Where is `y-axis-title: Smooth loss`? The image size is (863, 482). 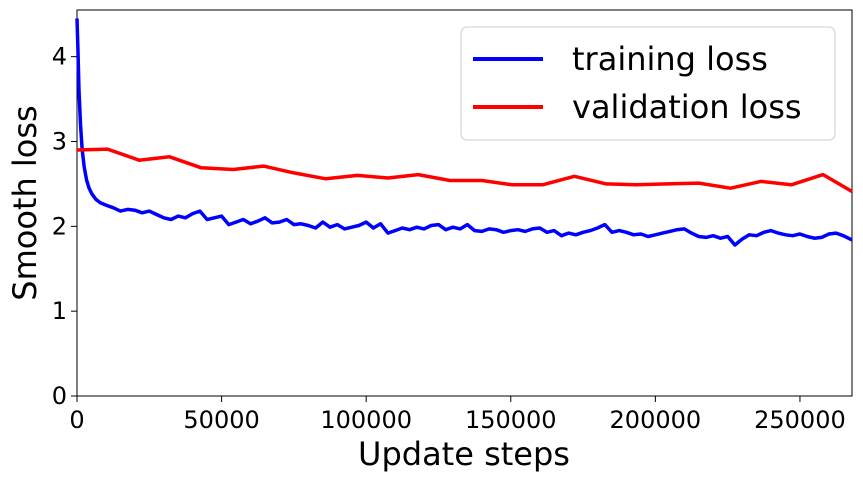 y-axis-title: Smooth loss is located at coordinates (25, 202).